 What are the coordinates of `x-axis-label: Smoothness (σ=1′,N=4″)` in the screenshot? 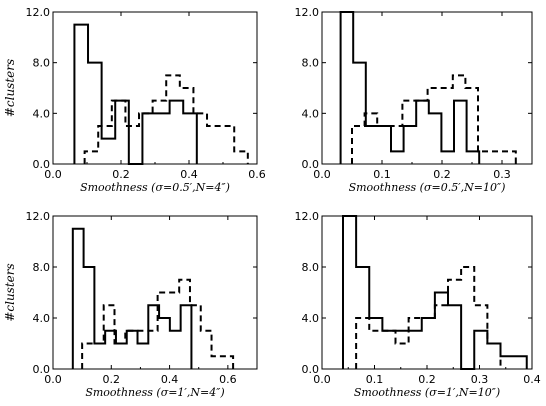 It's located at (154, 392).